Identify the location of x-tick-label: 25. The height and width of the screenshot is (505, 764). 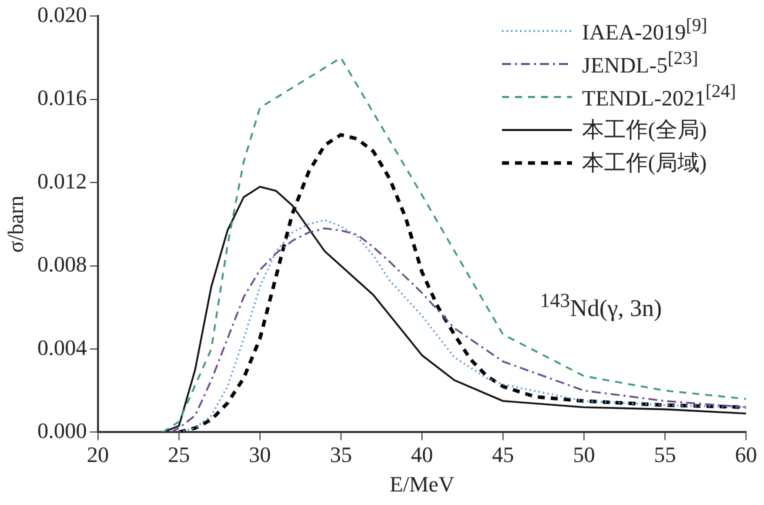
(179, 455).